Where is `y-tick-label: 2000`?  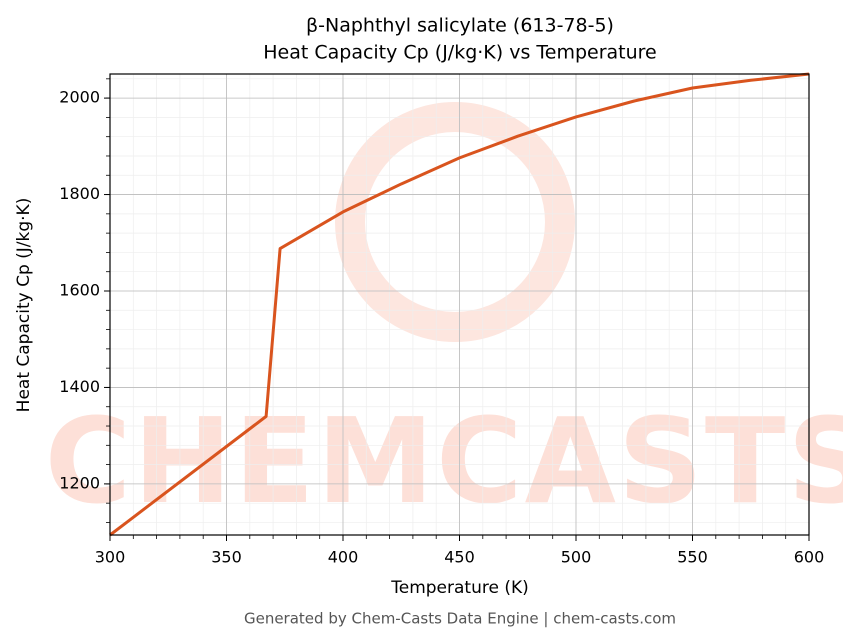
y-tick-label: 2000 is located at coordinates (79, 97).